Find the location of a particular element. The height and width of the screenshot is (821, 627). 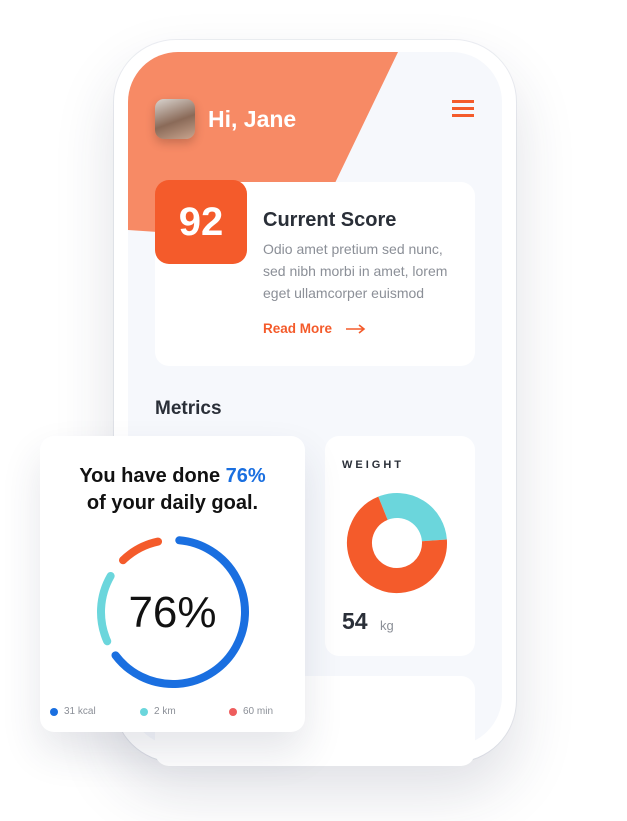

weight-unit: kg is located at coordinates (387, 625).